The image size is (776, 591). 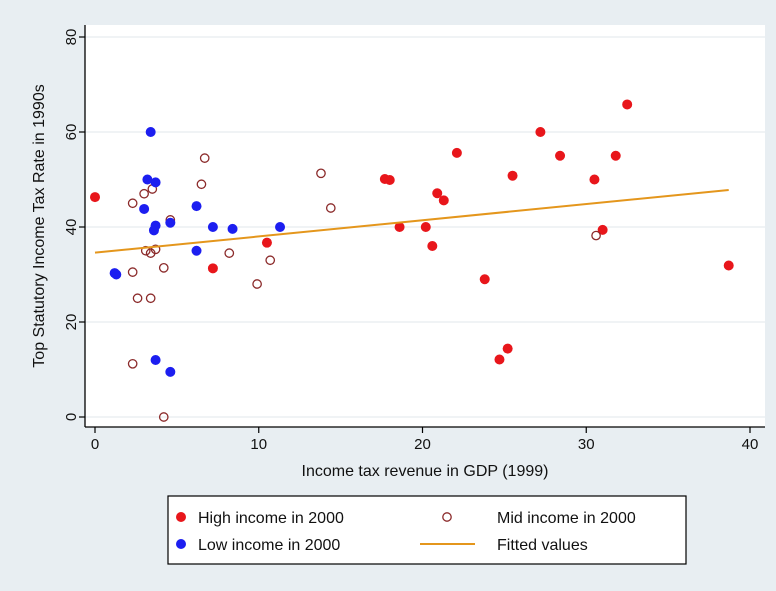 What do you see at coordinates (750, 444) in the screenshot?
I see `x-tick-label: 40` at bounding box center [750, 444].